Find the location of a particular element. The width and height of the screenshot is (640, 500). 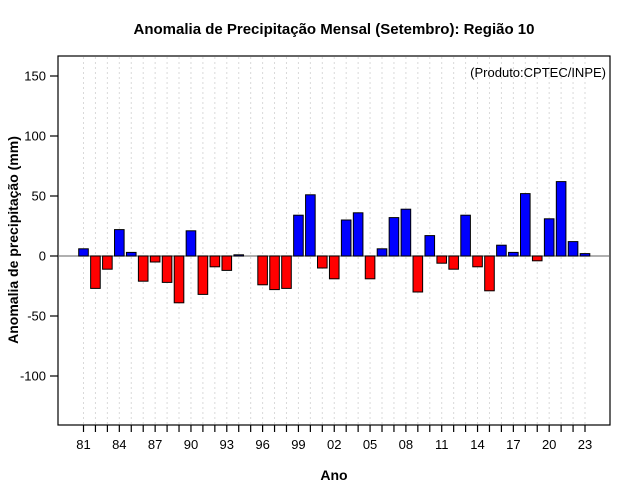

x-tick-label-17: 17 is located at coordinates (513, 444).